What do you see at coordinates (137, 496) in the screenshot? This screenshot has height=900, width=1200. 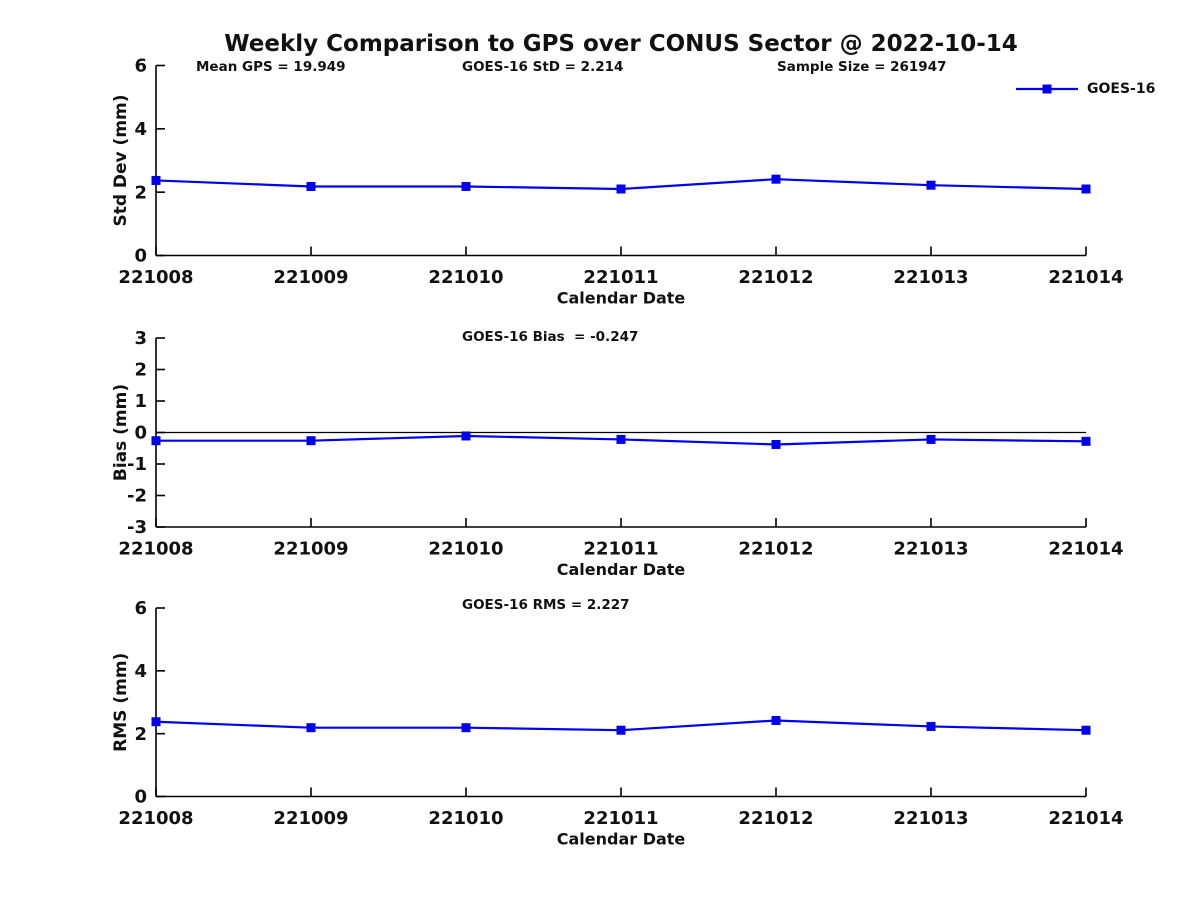 I see `y-tick-label: -2` at bounding box center [137, 496].